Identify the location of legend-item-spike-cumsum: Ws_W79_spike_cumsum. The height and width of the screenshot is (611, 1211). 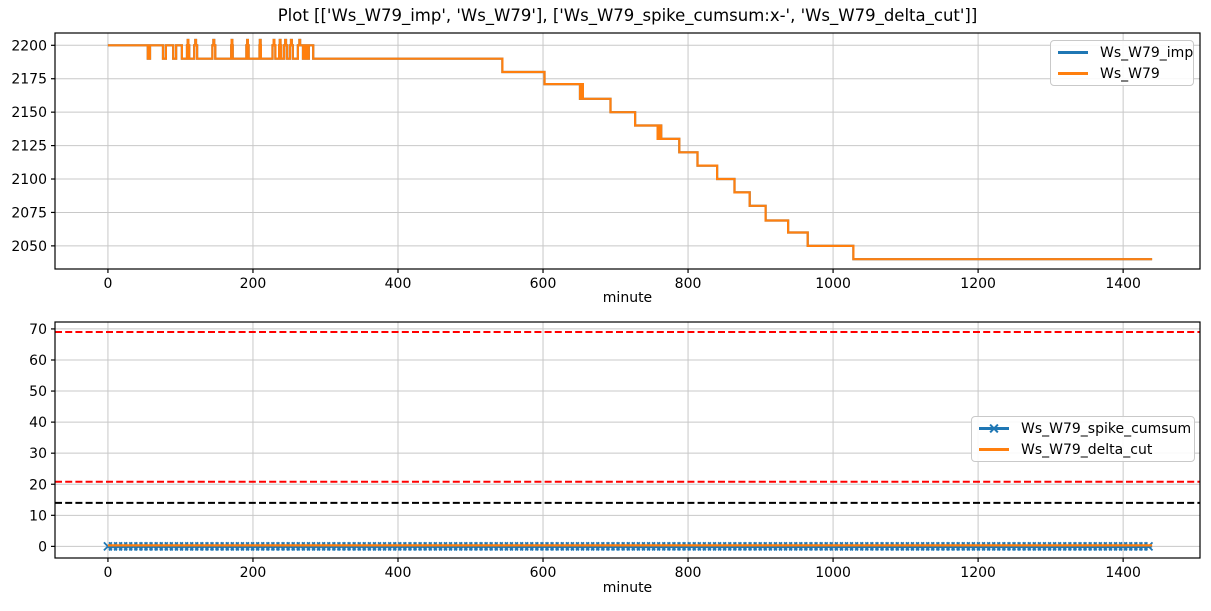
(1083, 428).